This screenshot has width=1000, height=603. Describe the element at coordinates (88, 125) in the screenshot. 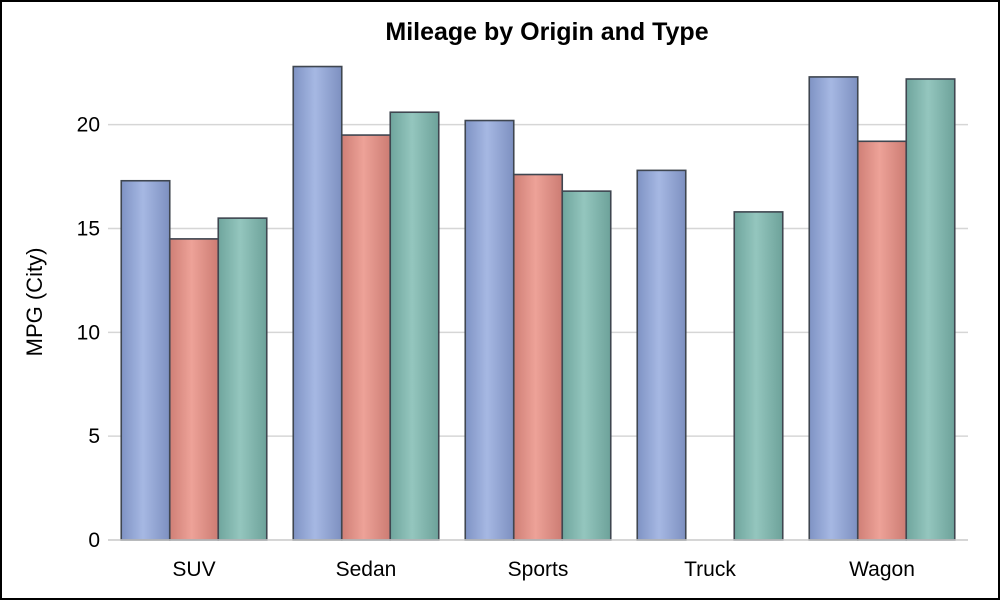

I see `y-tick-label: 20` at that location.